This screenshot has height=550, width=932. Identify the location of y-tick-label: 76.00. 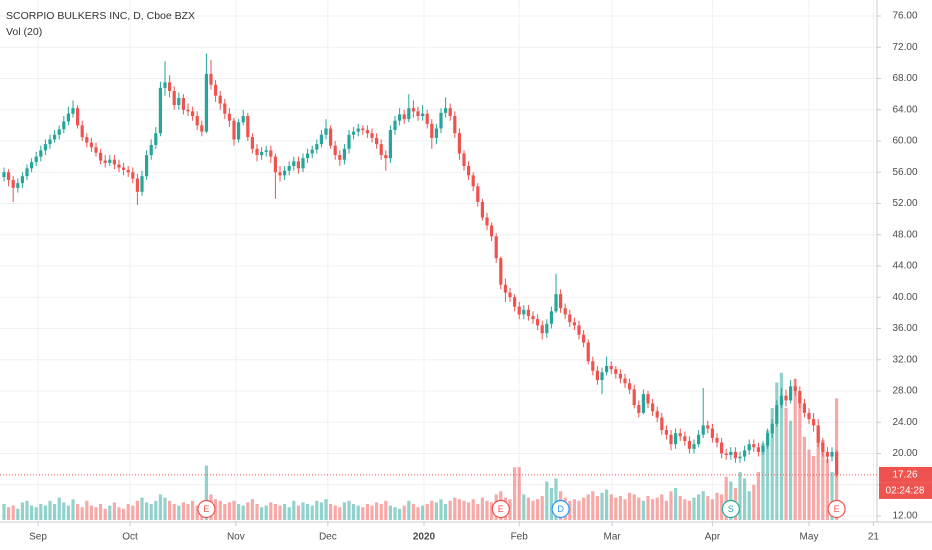
(904, 16).